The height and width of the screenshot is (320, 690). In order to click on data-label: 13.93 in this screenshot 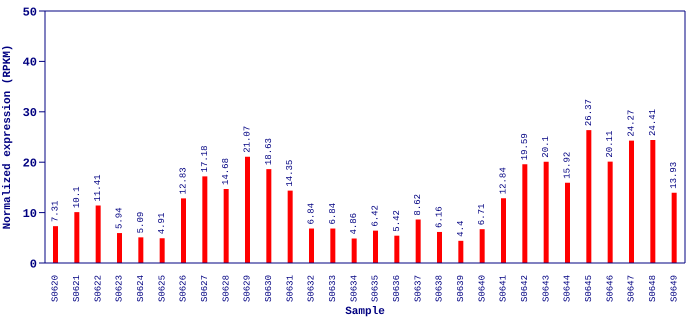, I will do `click(674, 175)`.